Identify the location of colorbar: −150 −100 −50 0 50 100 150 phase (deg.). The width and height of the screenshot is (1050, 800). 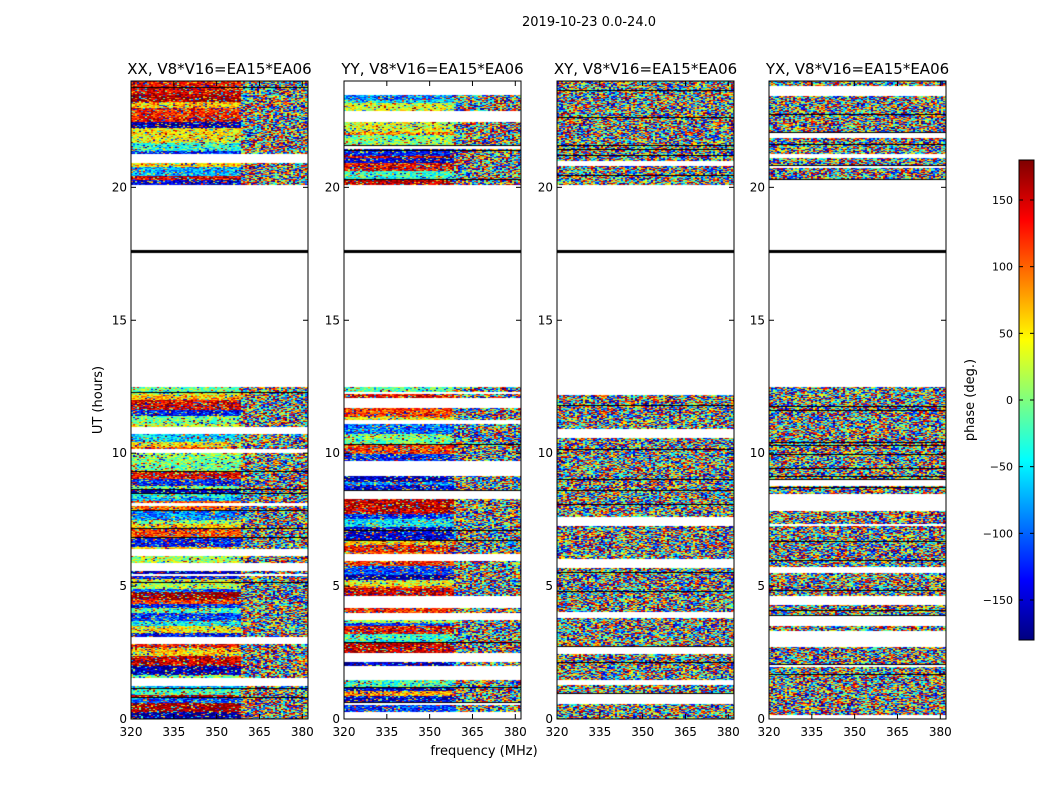
(999, 400).